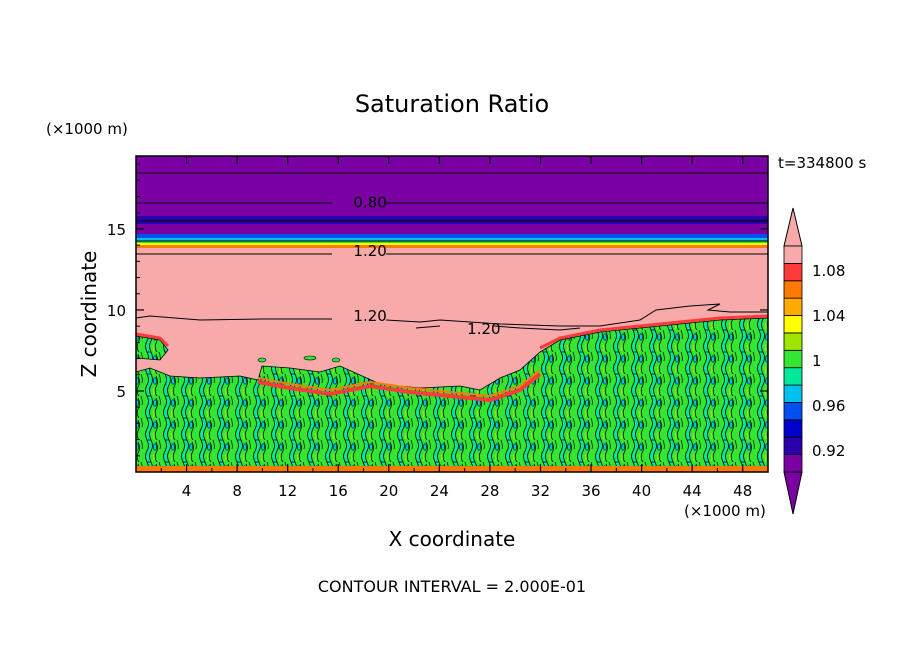 The image size is (904, 654). I want to click on time-label: t=334800 s, so click(822, 163).